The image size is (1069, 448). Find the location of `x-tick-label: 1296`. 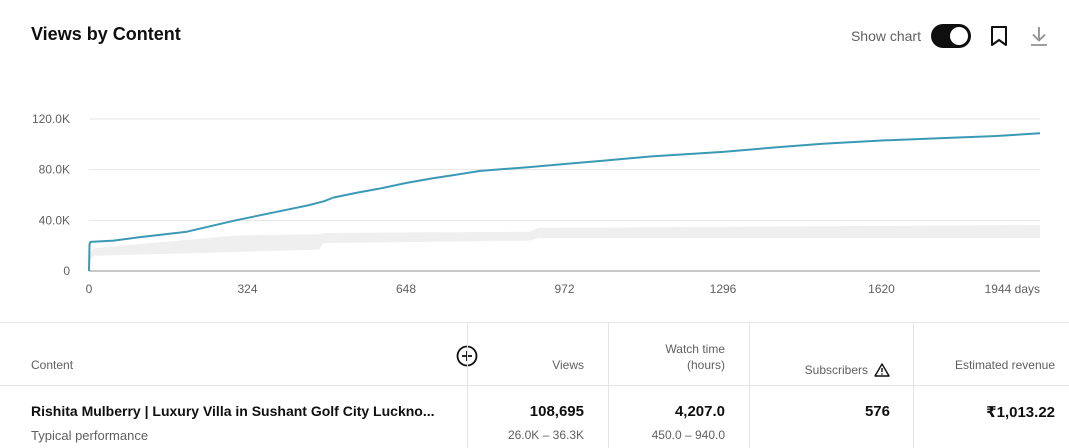

x-tick-label: 1296 is located at coordinates (723, 289).